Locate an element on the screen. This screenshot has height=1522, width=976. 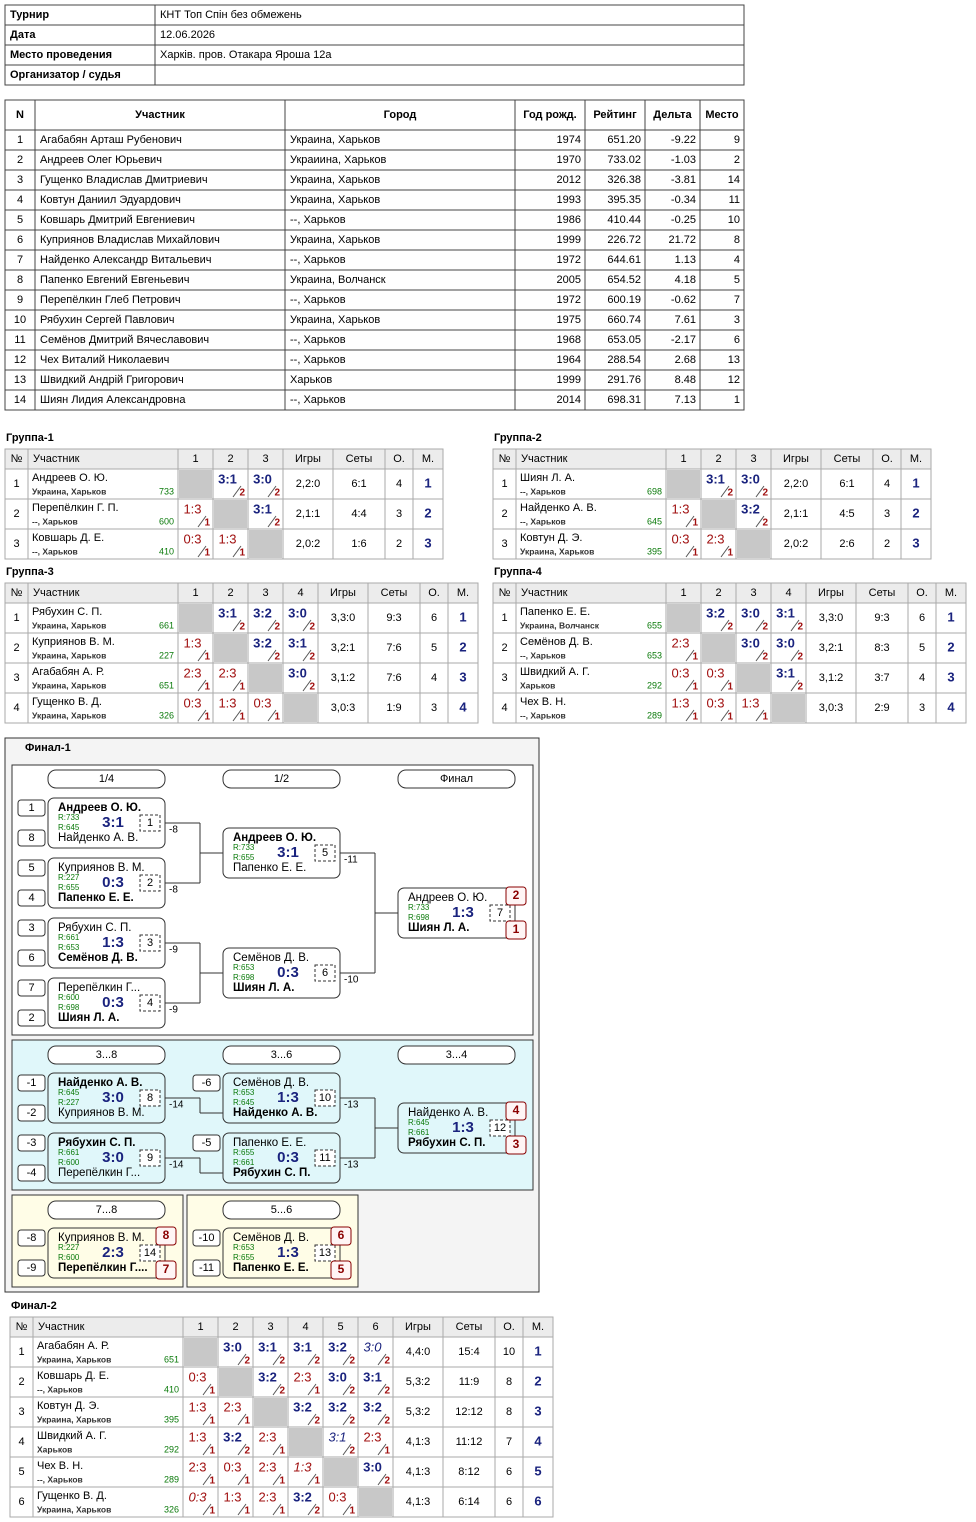
points: 3 is located at coordinates (922, 708).